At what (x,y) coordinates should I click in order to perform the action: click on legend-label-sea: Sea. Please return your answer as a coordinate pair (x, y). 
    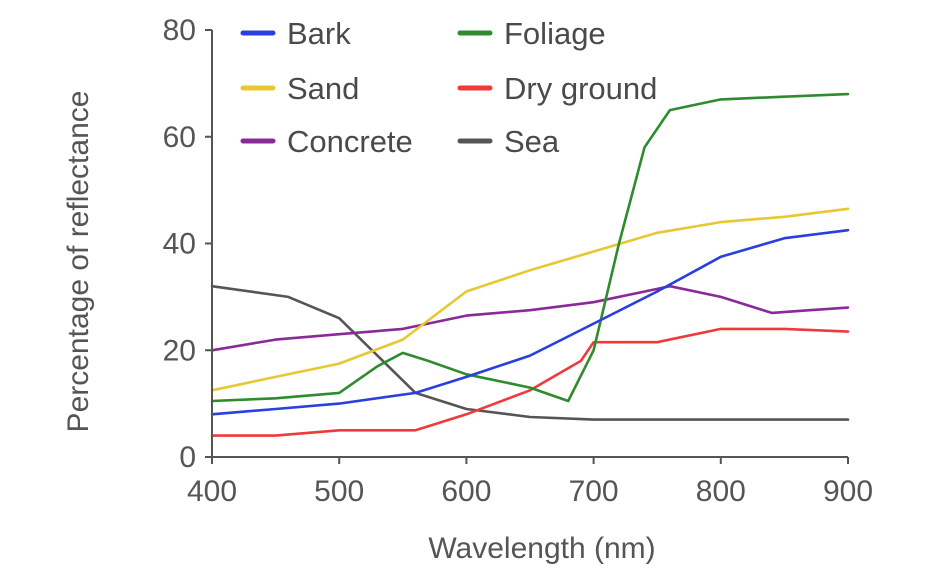
    Looking at the image, I should click on (532, 141).